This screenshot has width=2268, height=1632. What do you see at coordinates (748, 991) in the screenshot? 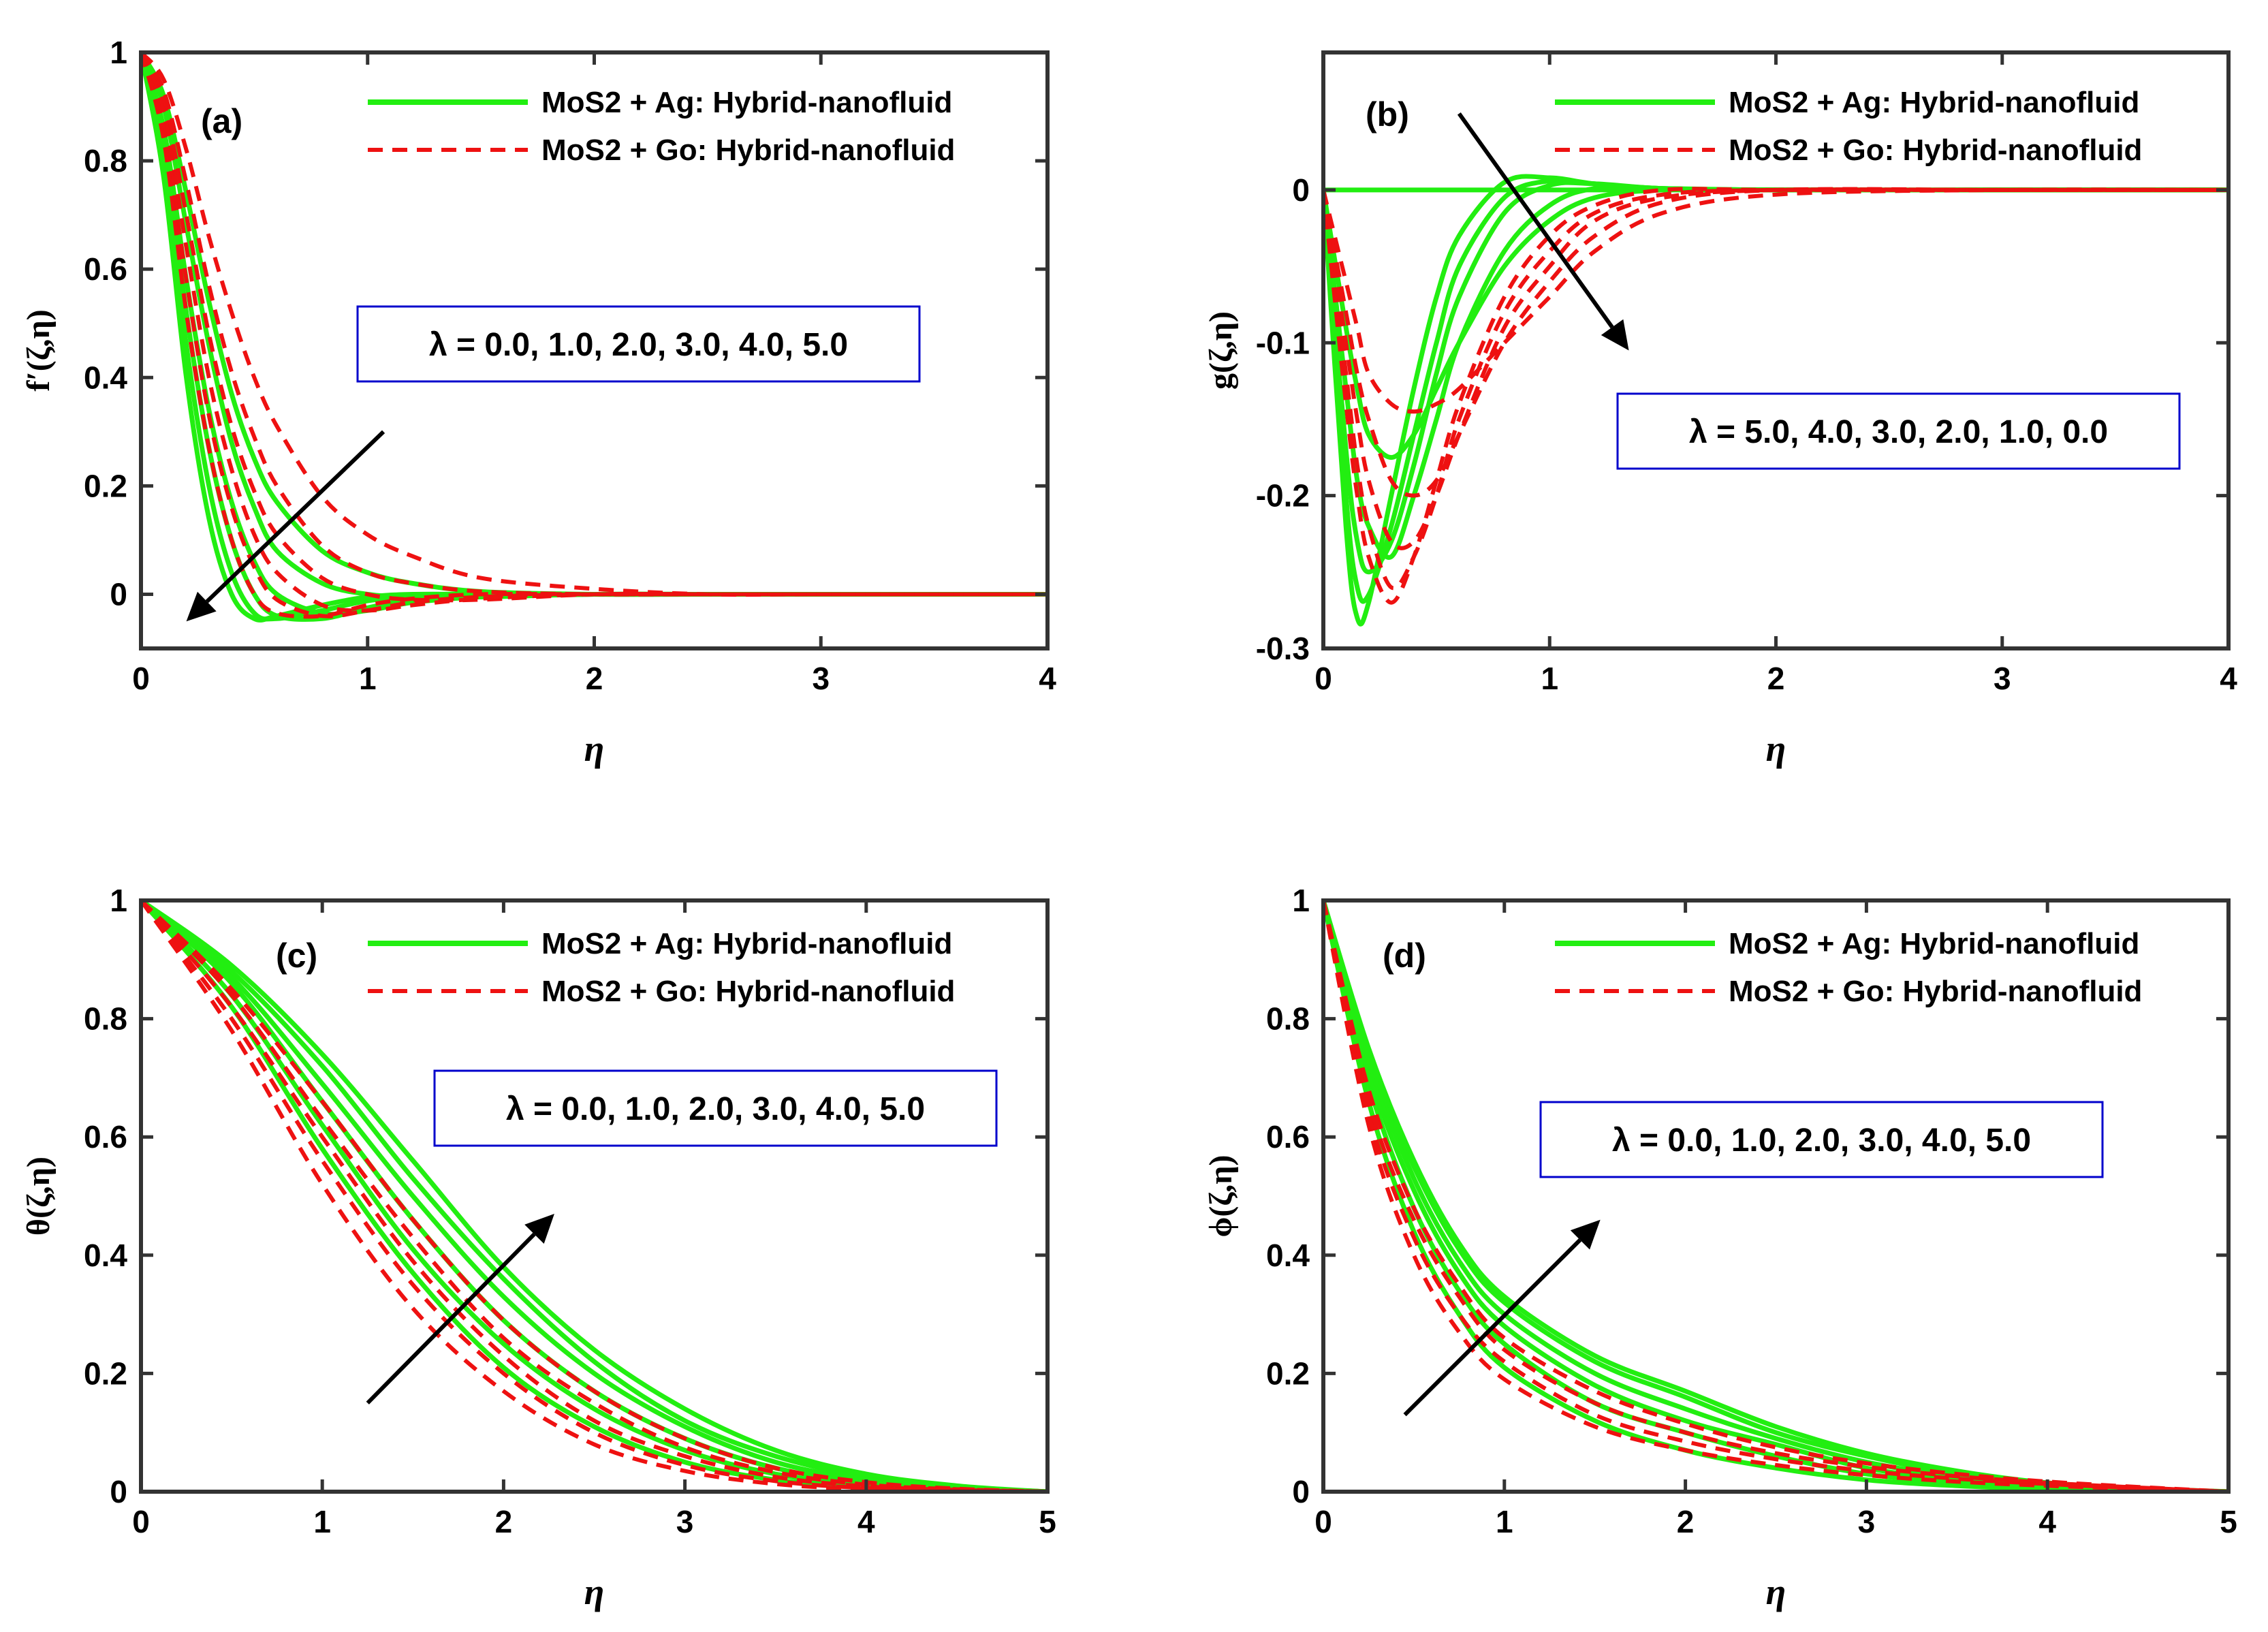
I see `legend-go-label: MoS2 + Go: Hybrid-nanofluid` at bounding box center [748, 991].